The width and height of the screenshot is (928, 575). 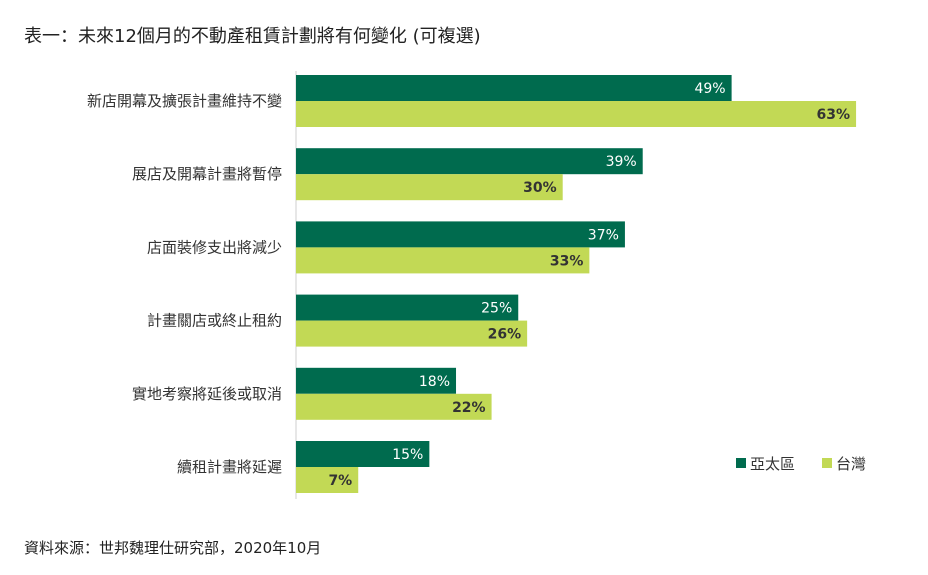 What do you see at coordinates (540, 188) in the screenshot?
I see `data-label: 30%` at bounding box center [540, 188].